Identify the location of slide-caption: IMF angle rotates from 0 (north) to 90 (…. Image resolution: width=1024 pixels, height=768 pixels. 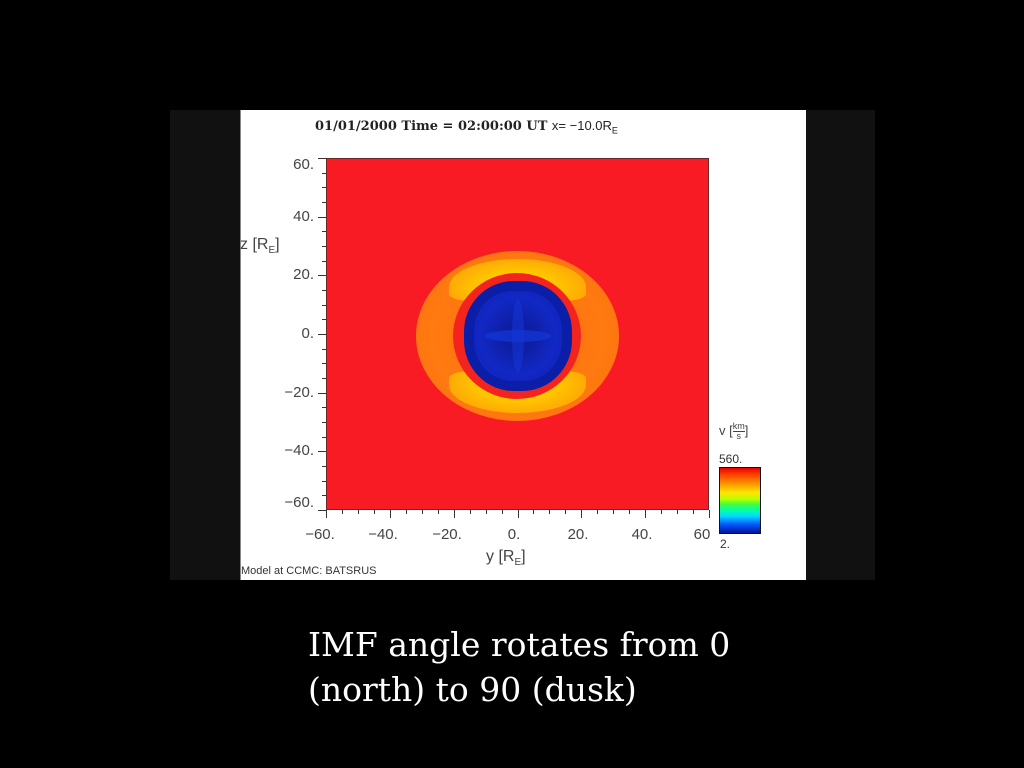
(568, 667).